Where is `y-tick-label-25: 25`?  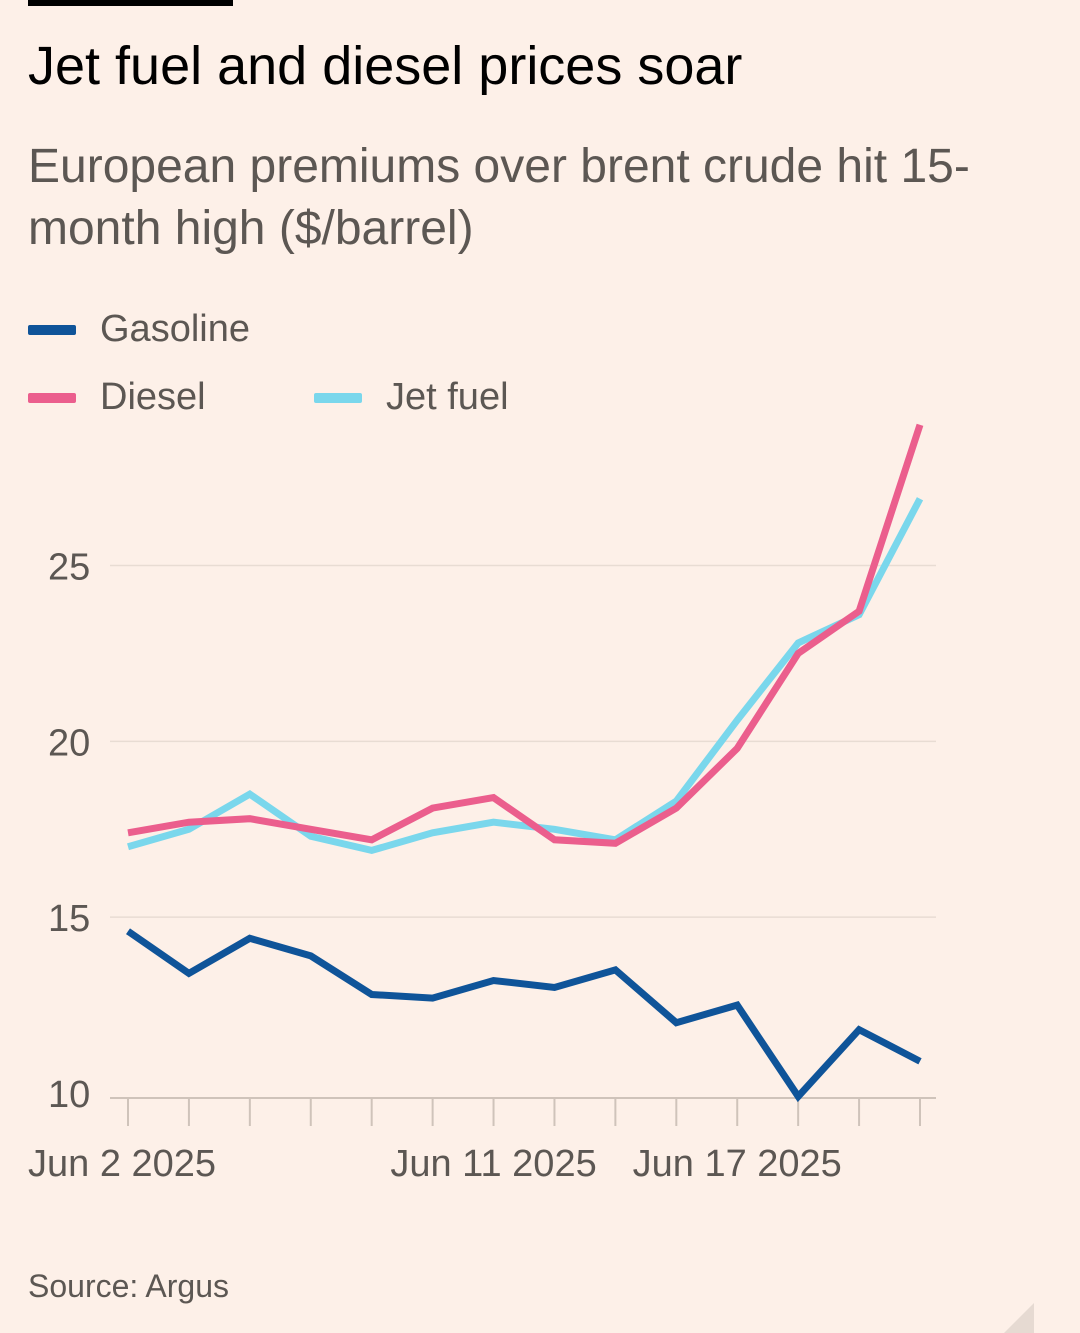
y-tick-label-25: 25 is located at coordinates (69, 568).